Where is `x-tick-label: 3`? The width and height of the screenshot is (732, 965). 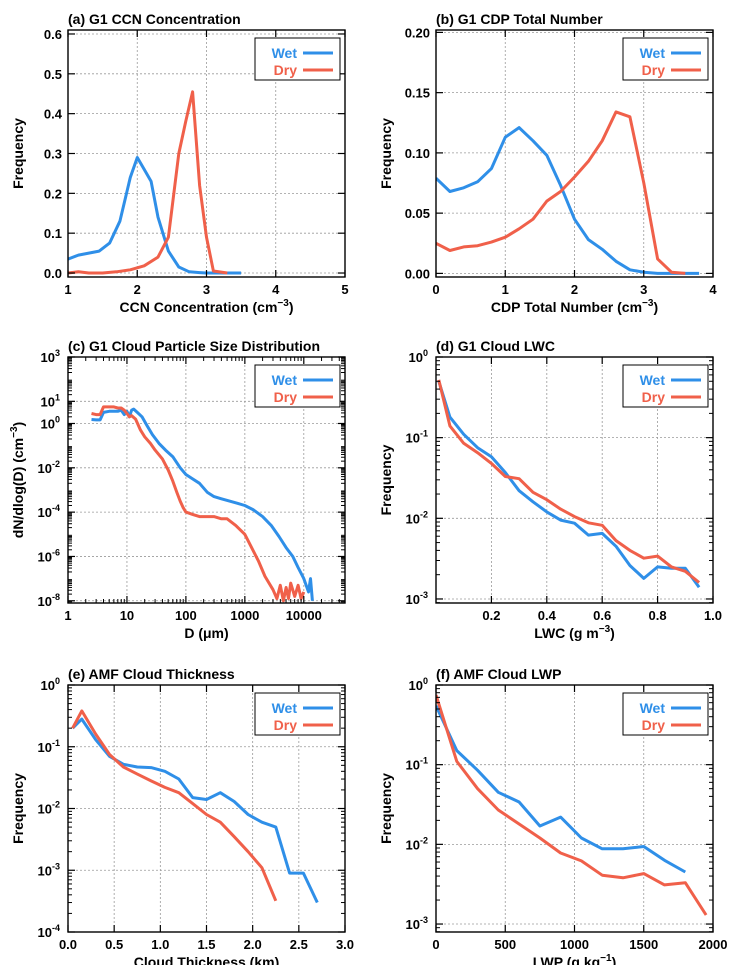
x-tick-label: 3 is located at coordinates (643, 289).